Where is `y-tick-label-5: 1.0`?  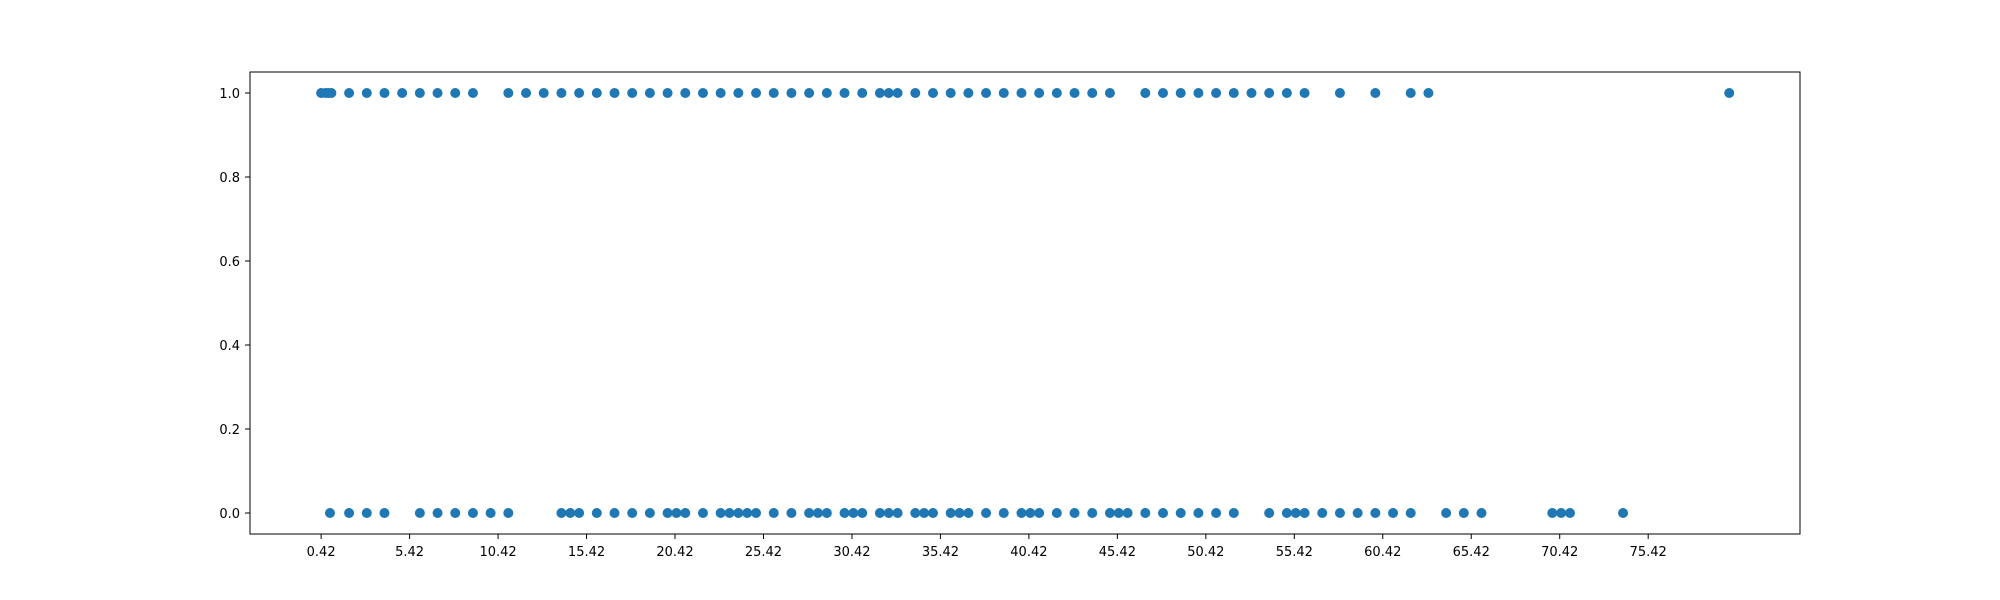
y-tick-label-5: 1.0 is located at coordinates (229, 94).